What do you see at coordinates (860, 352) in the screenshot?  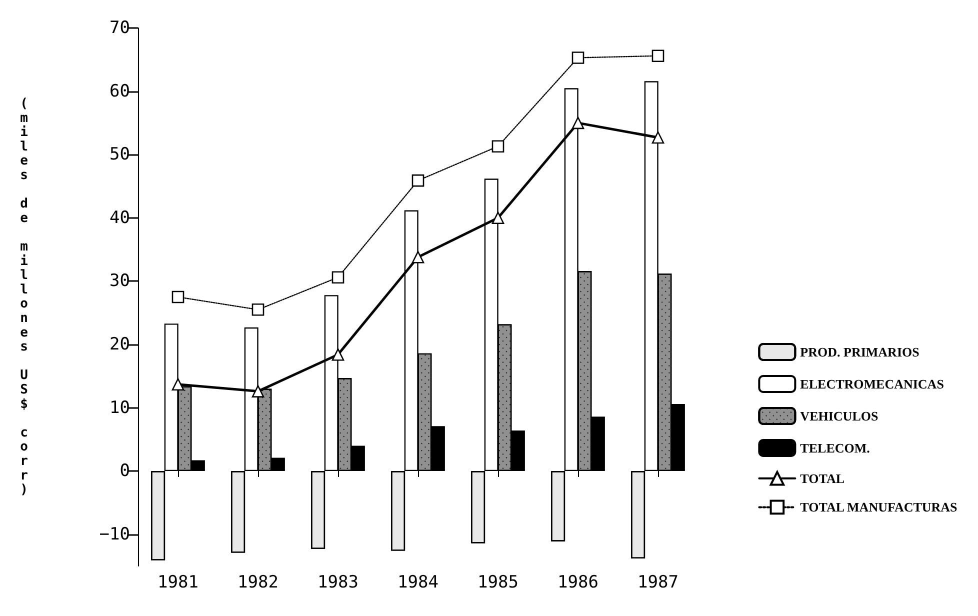 I see `legend-label: PROD. PRIMARIOS` at bounding box center [860, 352].